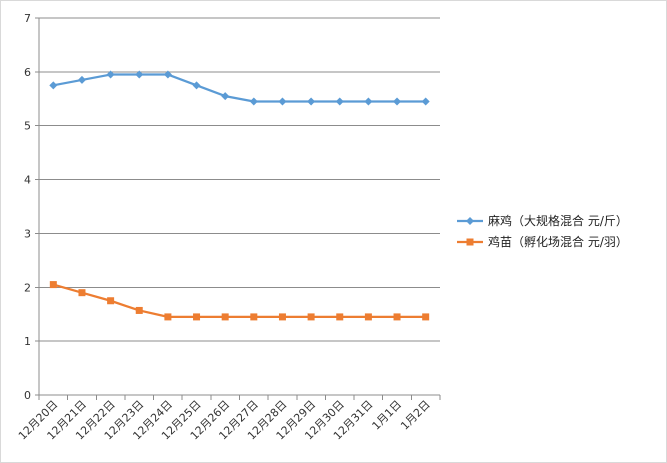 This screenshot has width=667, height=463. I want to click on y-tick-label: 2, so click(27, 287).